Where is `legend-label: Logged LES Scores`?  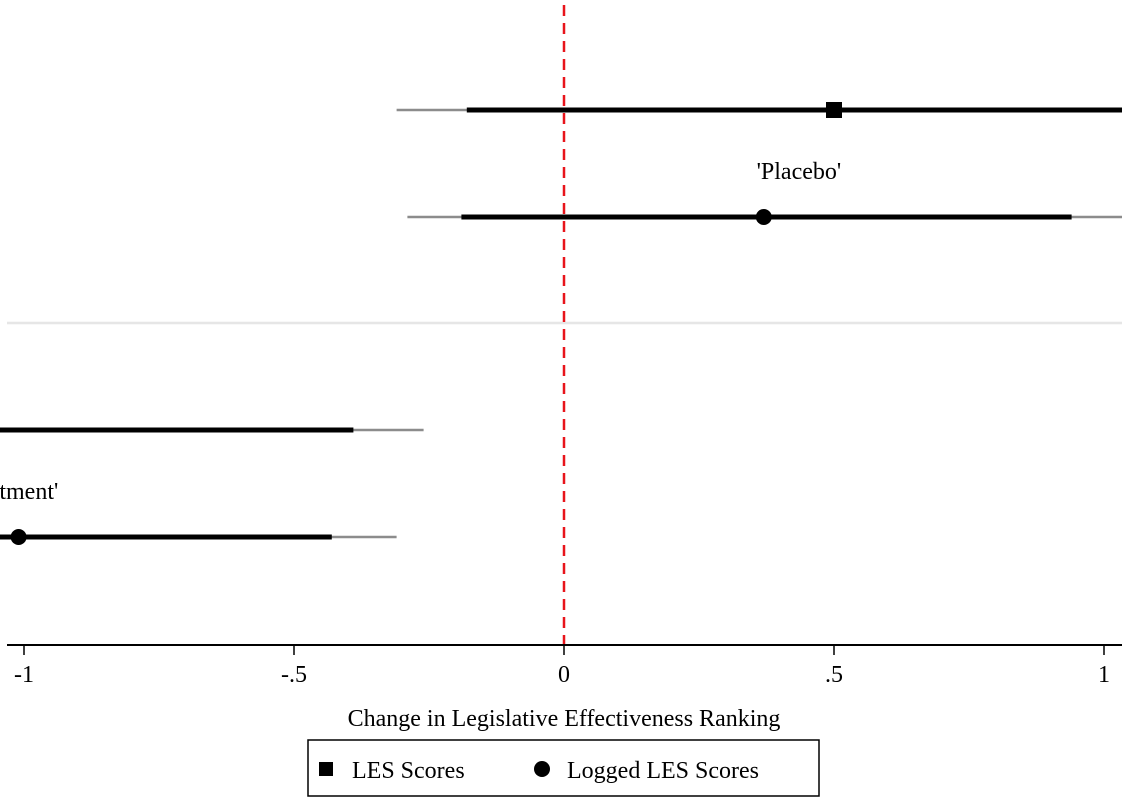 legend-label: Logged LES Scores is located at coordinates (663, 771).